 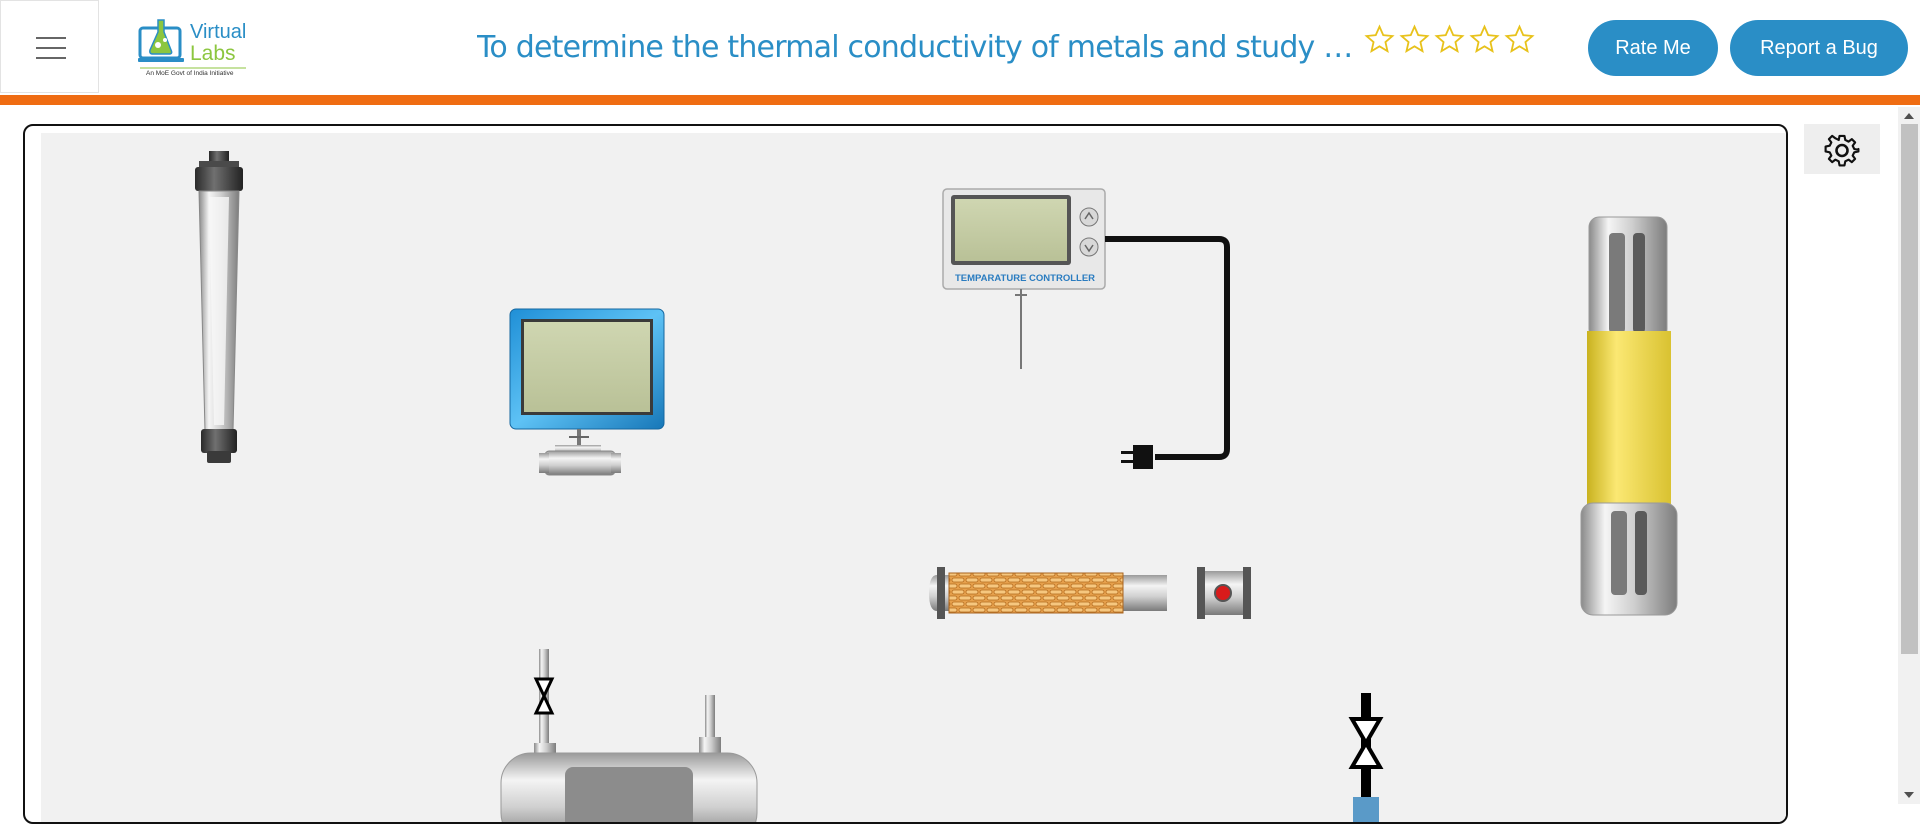 What do you see at coordinates (1090, 593) in the screenshot?
I see `heater-coil` at bounding box center [1090, 593].